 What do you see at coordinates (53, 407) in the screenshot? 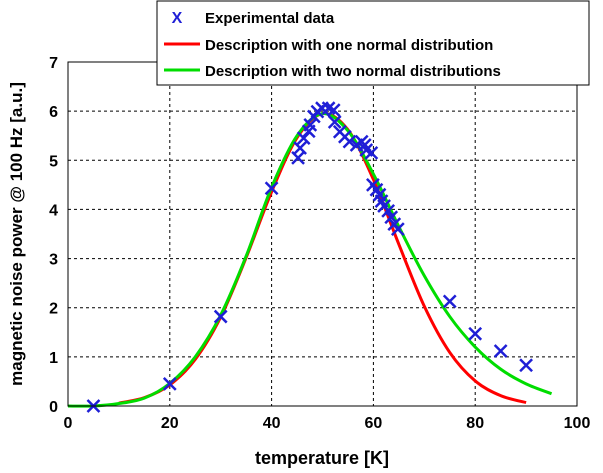
I see `y-tick-label: 0` at bounding box center [53, 407].